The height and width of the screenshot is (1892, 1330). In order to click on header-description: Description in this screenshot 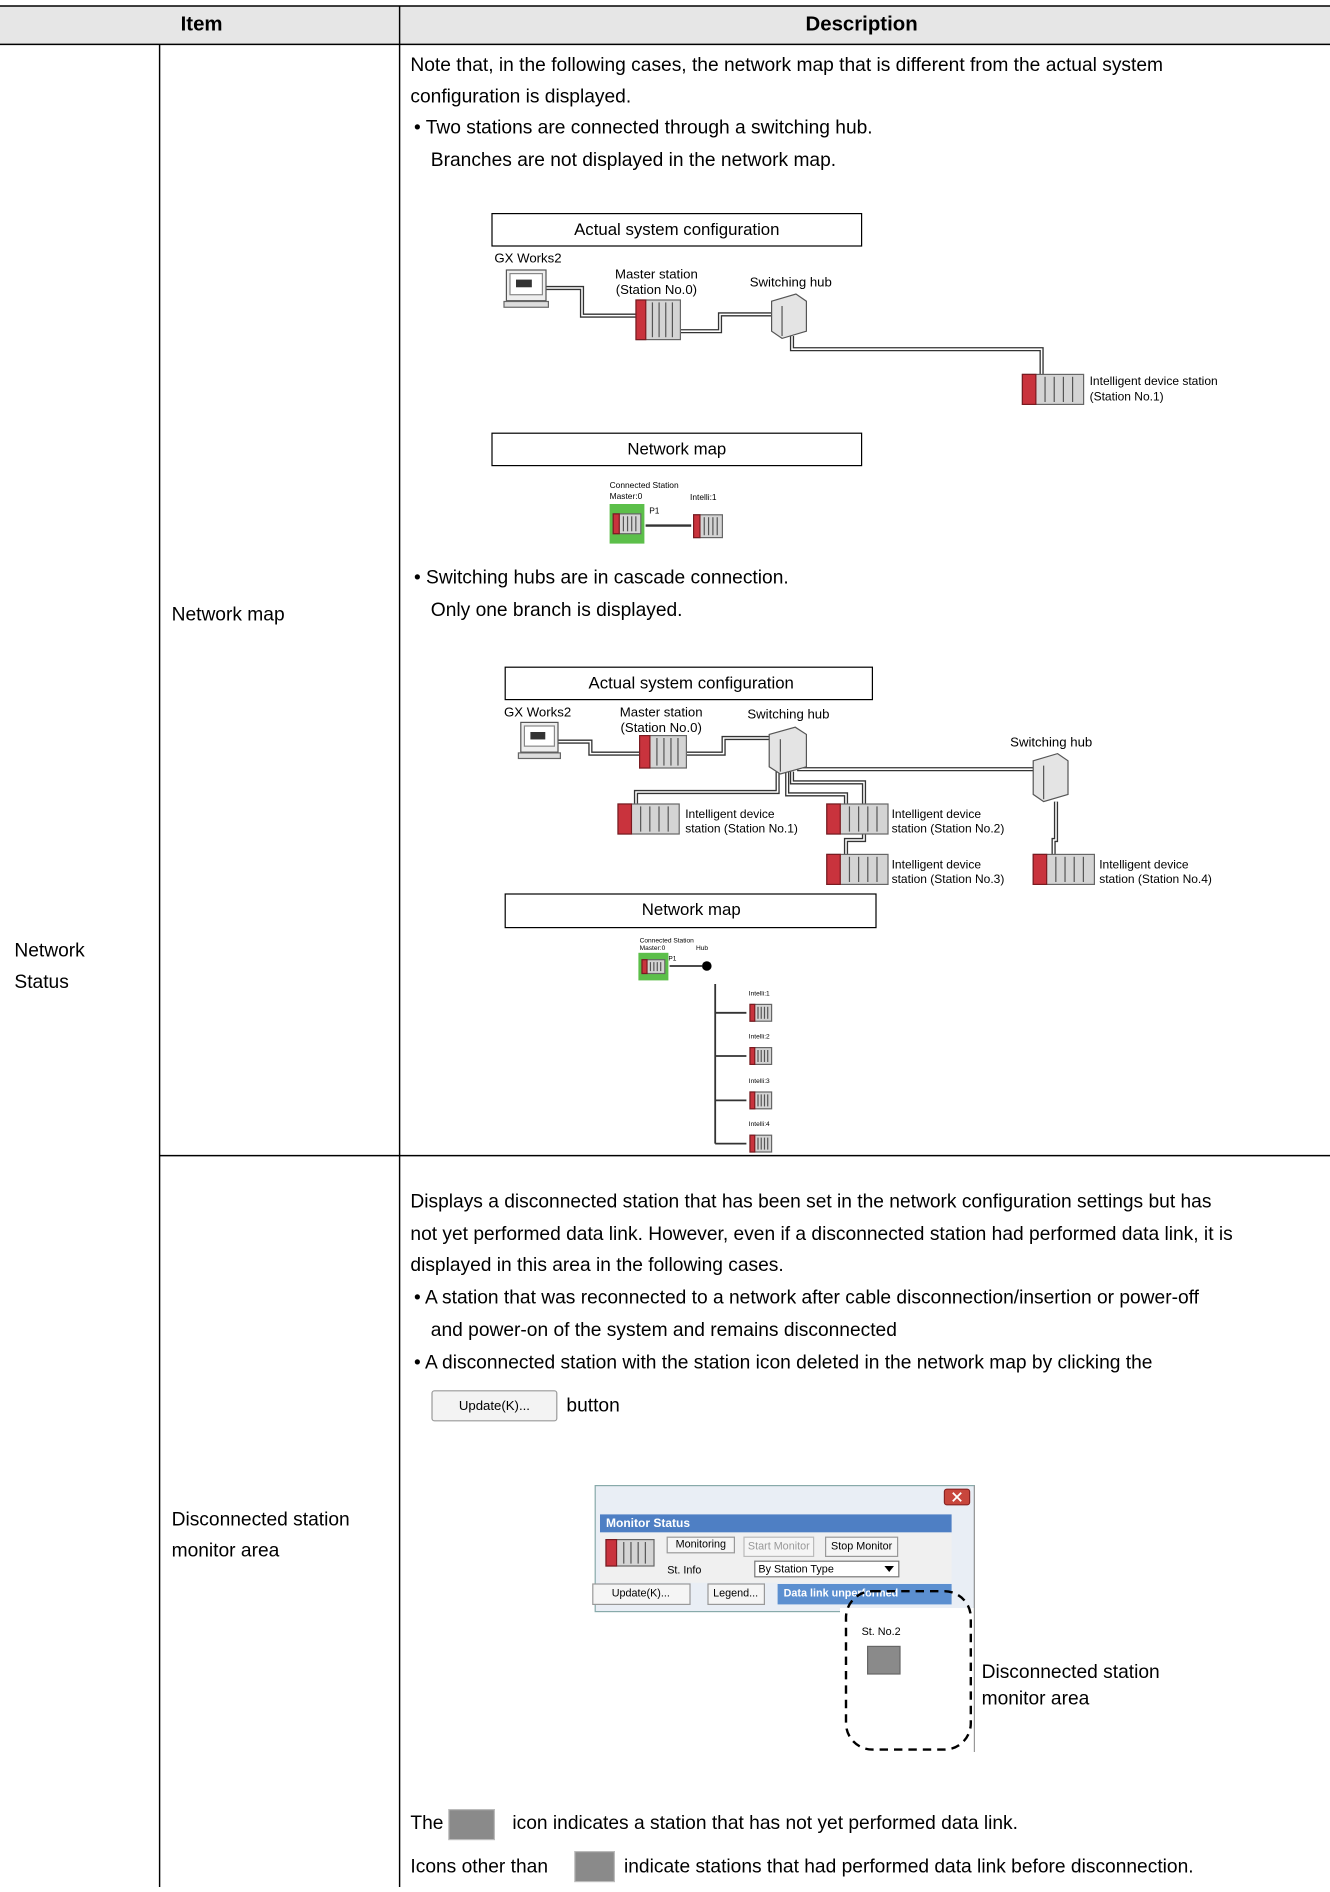, I will do `click(862, 25)`.